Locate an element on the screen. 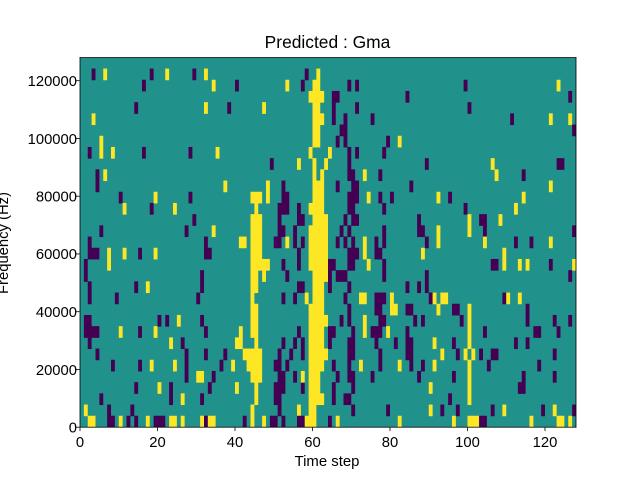  svg-text: Predicted : Gma is located at coordinates (328, 42).